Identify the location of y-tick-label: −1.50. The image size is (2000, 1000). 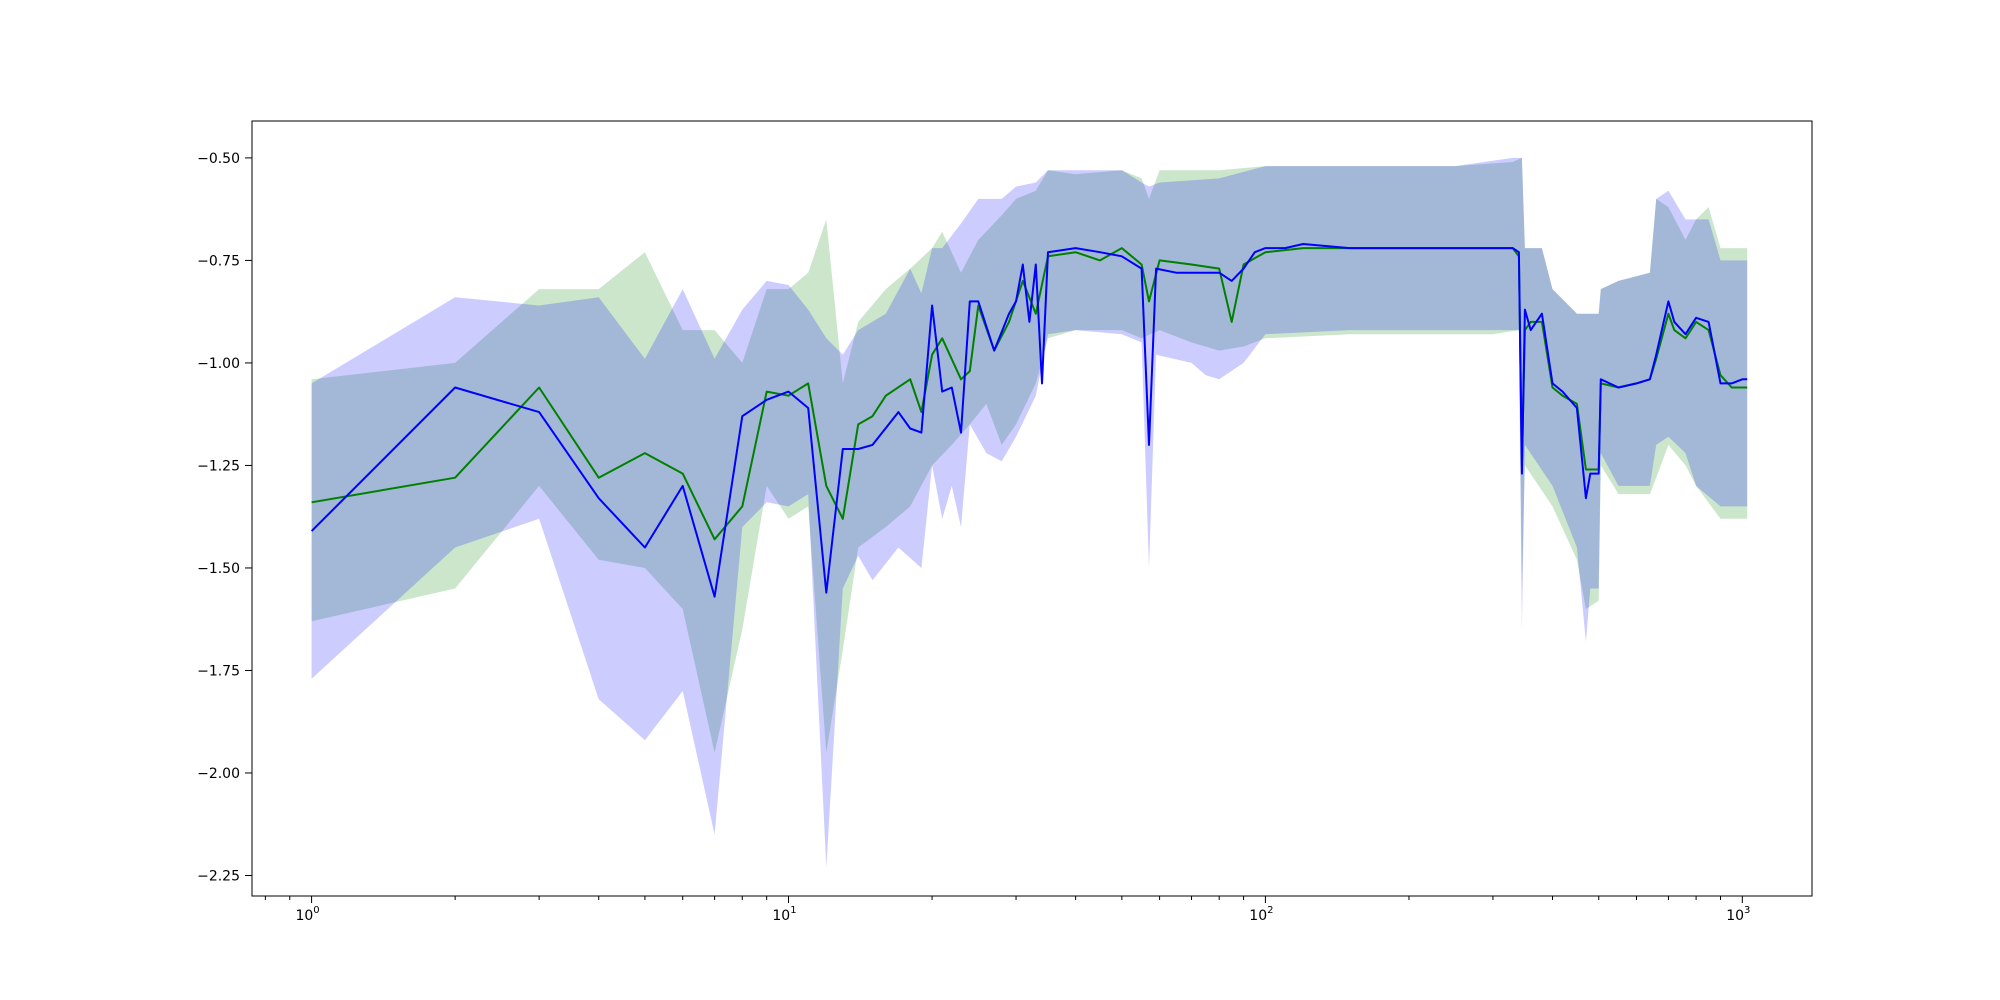
(218, 569).